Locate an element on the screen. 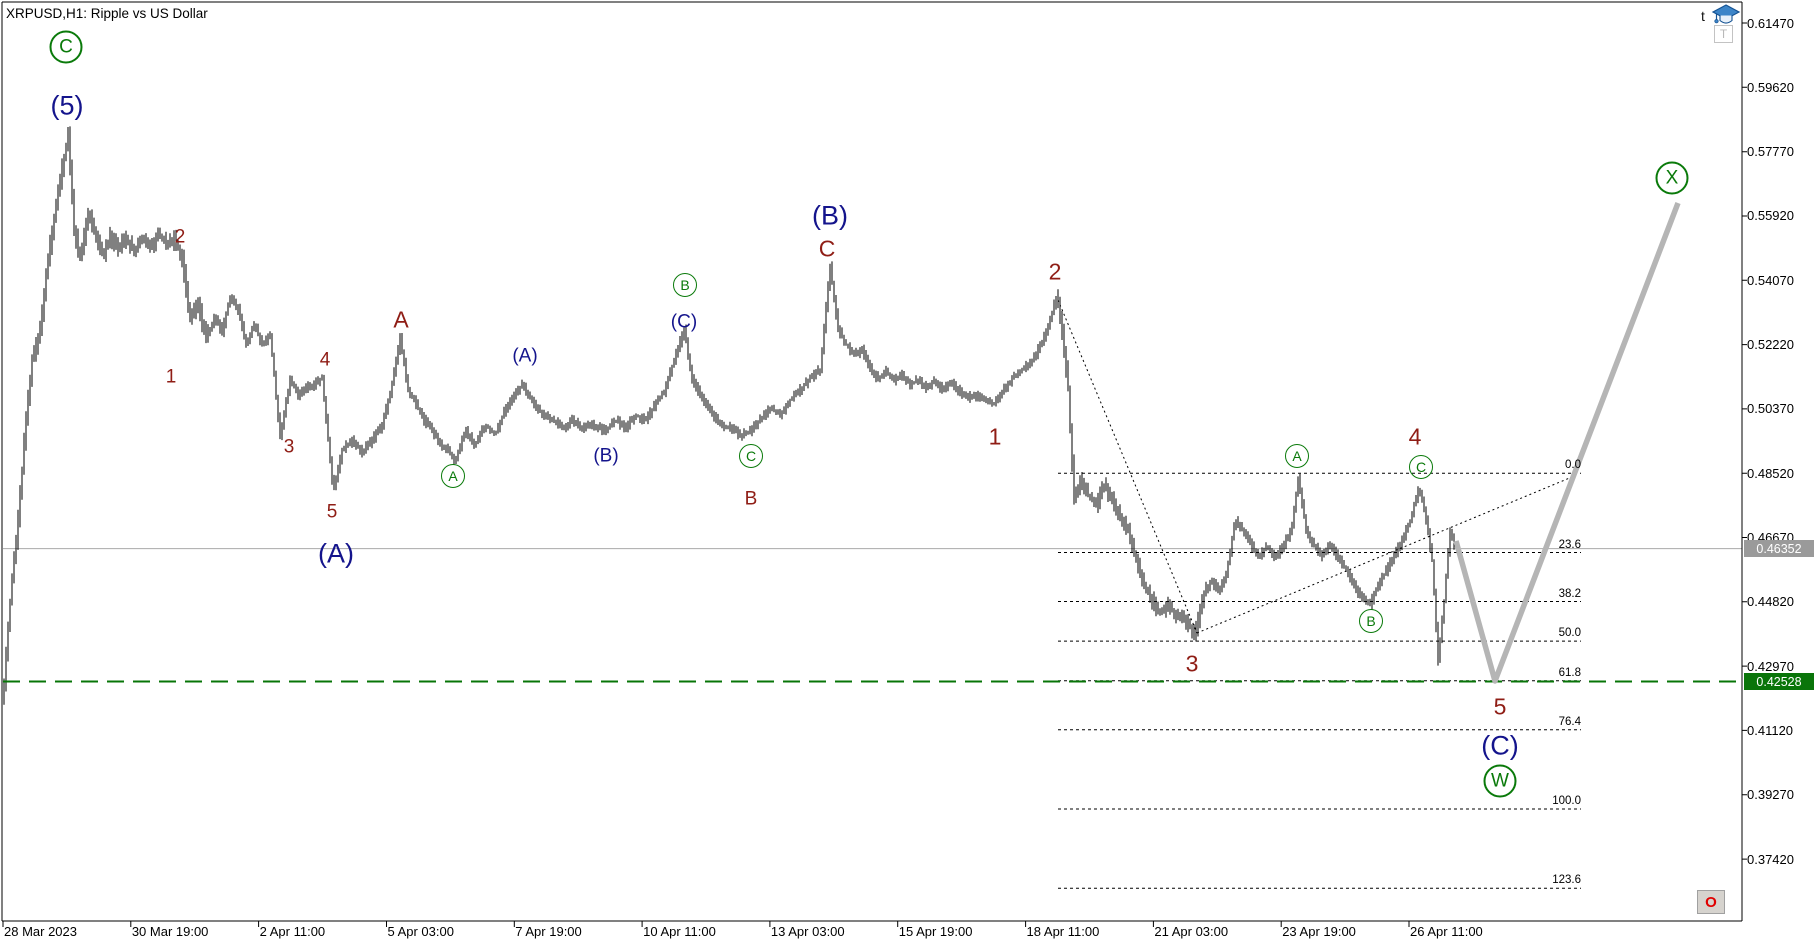  t-label: t is located at coordinates (1703, 16).